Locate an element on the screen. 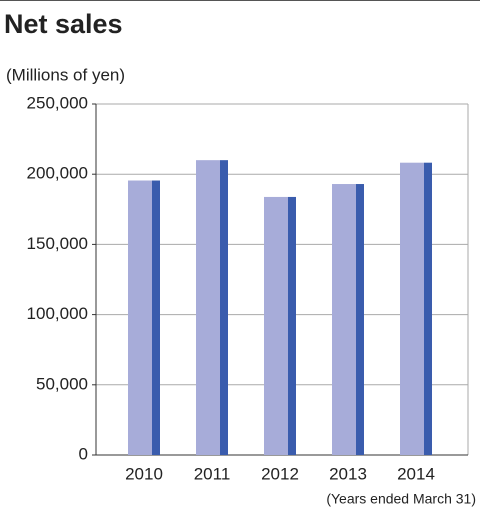  y-tick-label: 0 is located at coordinates (83, 453).